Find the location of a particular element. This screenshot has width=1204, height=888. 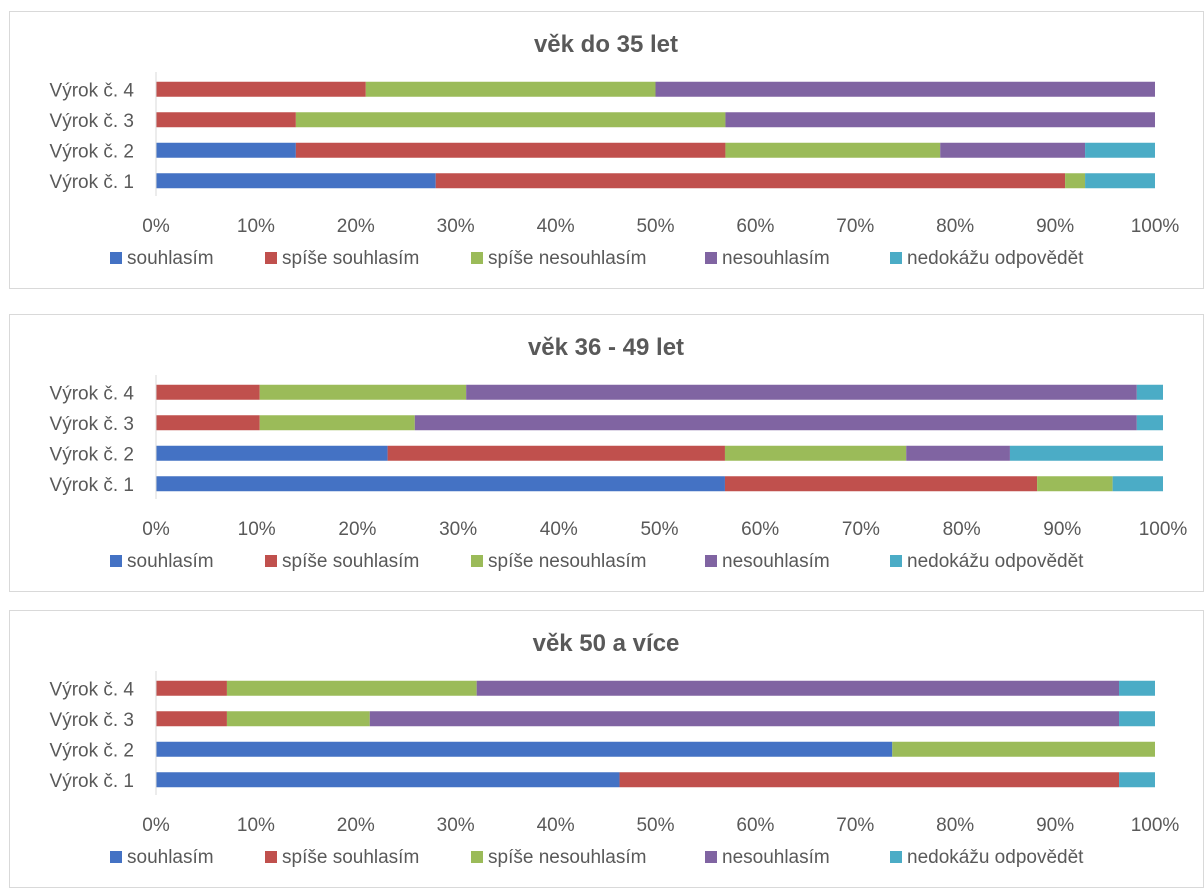

x-tick-label: 10% is located at coordinates (256, 825).